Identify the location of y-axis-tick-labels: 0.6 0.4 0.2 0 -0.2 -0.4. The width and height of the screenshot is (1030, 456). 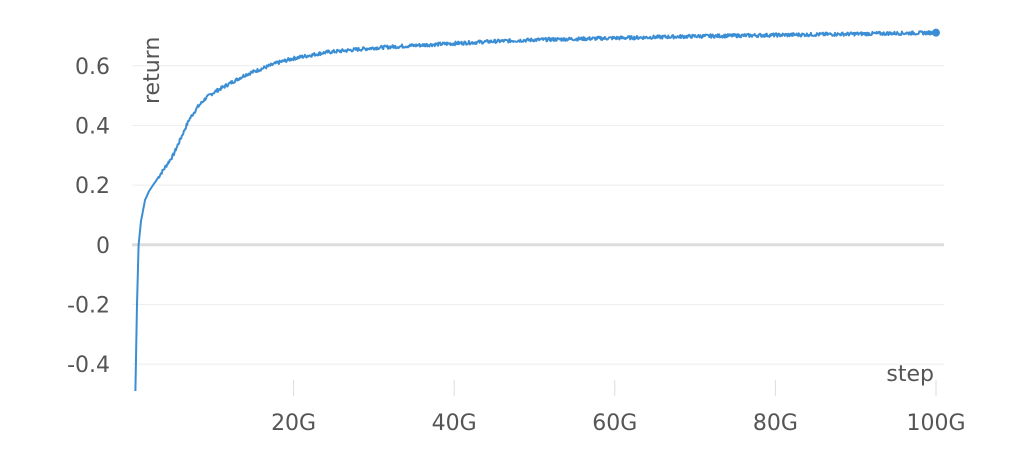
(88, 216).